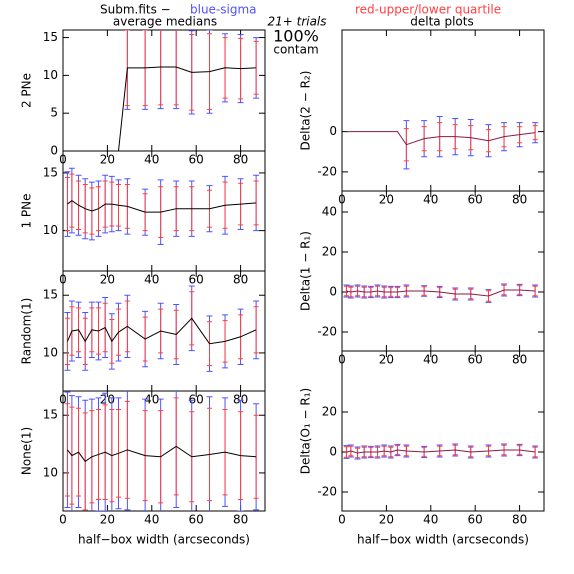  I want to click on legend-sigma: blue-sigma, so click(223, 10).